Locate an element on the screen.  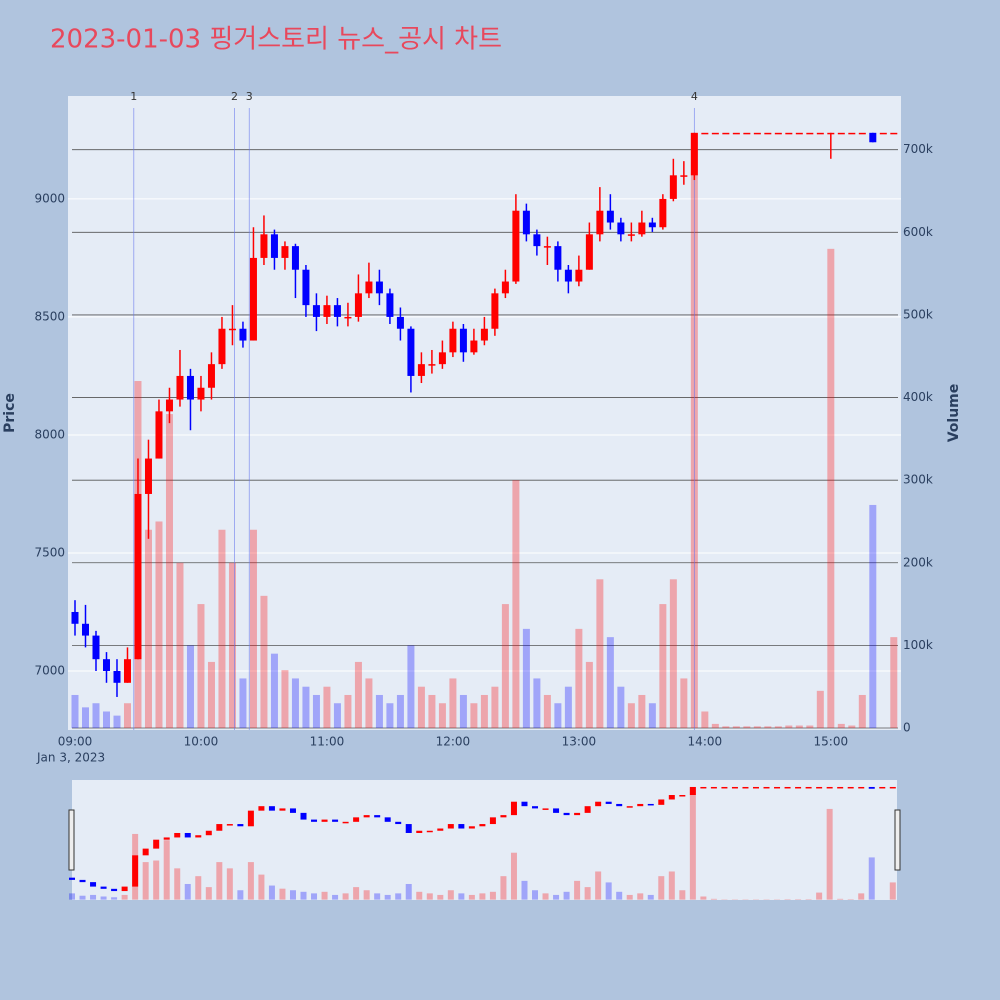
chart-title: 2023-01-03 핑거스토리 뉴스_공시 차트 is located at coordinates (276, 40).